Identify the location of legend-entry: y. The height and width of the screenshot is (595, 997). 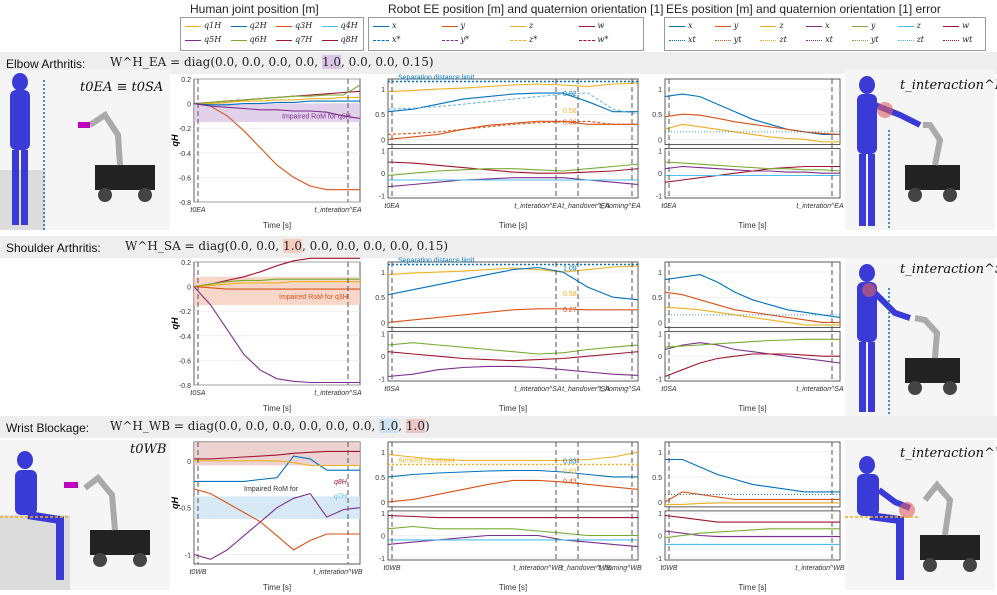
(863, 25).